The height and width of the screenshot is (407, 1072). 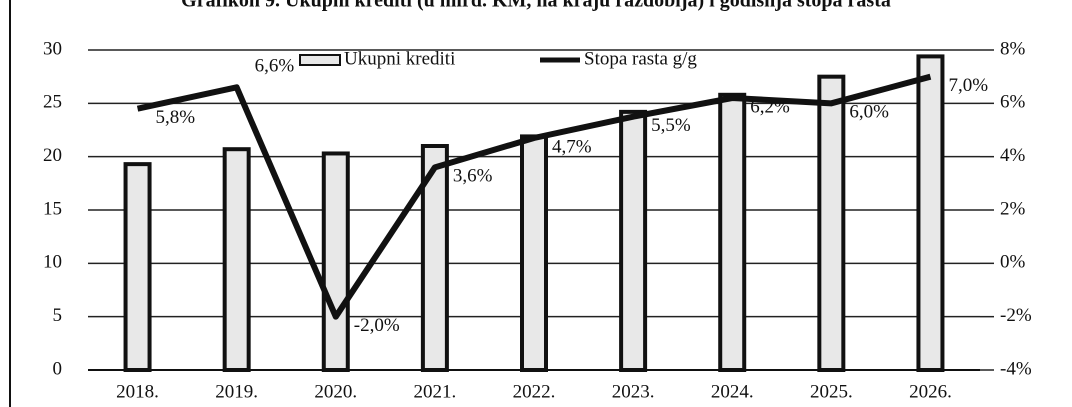 I want to click on x-tick-label: 2018., so click(x=137, y=391).